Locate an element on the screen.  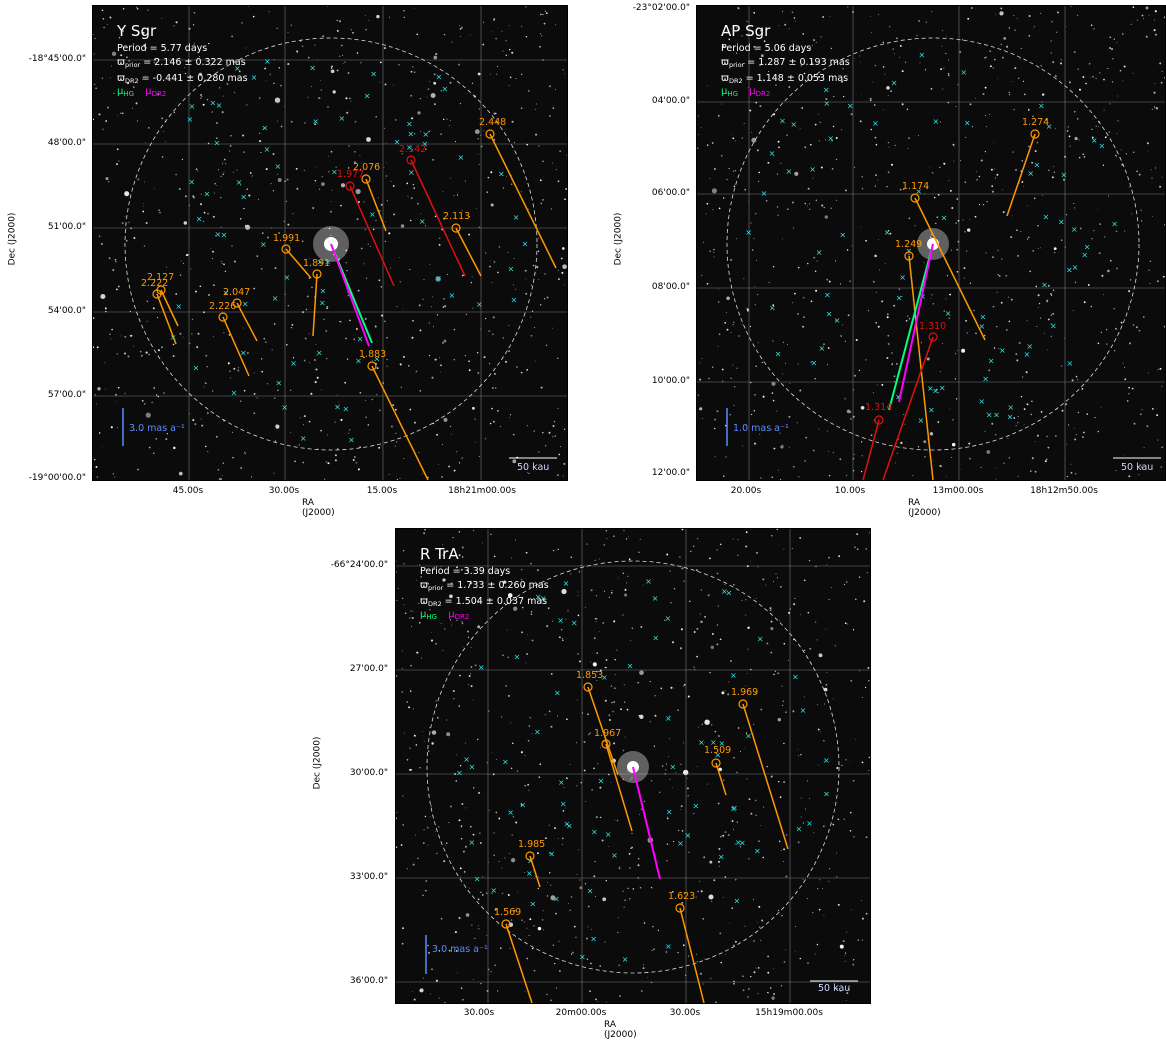
y-axis-label: Dec (J2000) is located at coordinates (618, 239).